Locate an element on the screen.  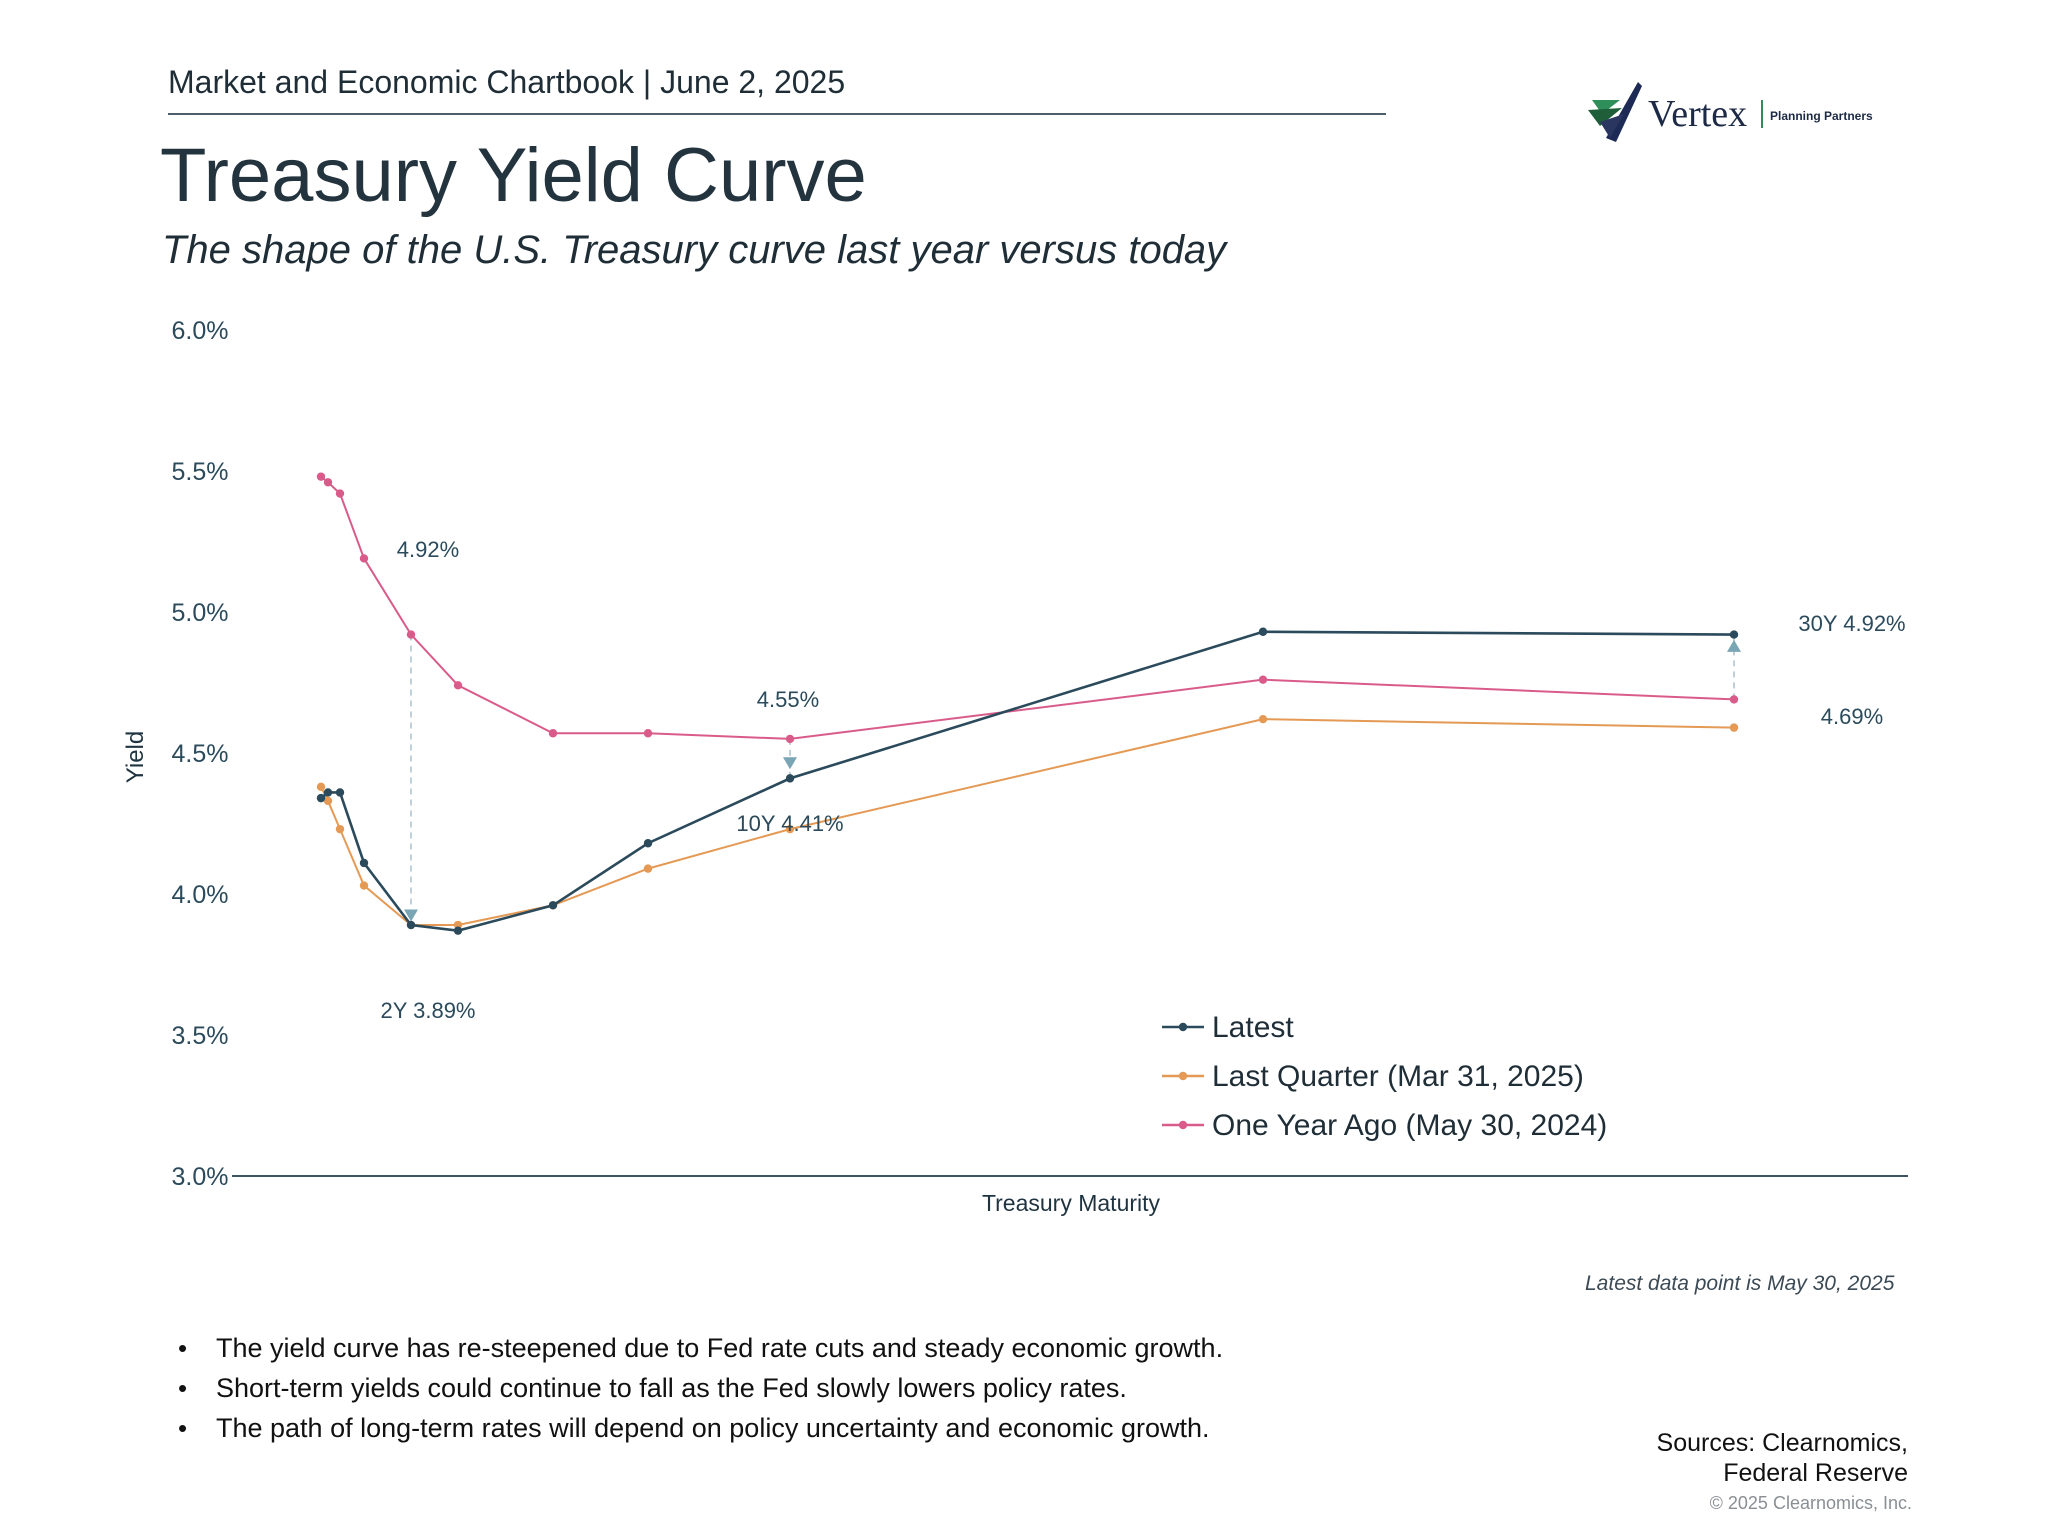
vertex-logo: Vertex Planning Partners is located at coordinates (1730, 112).